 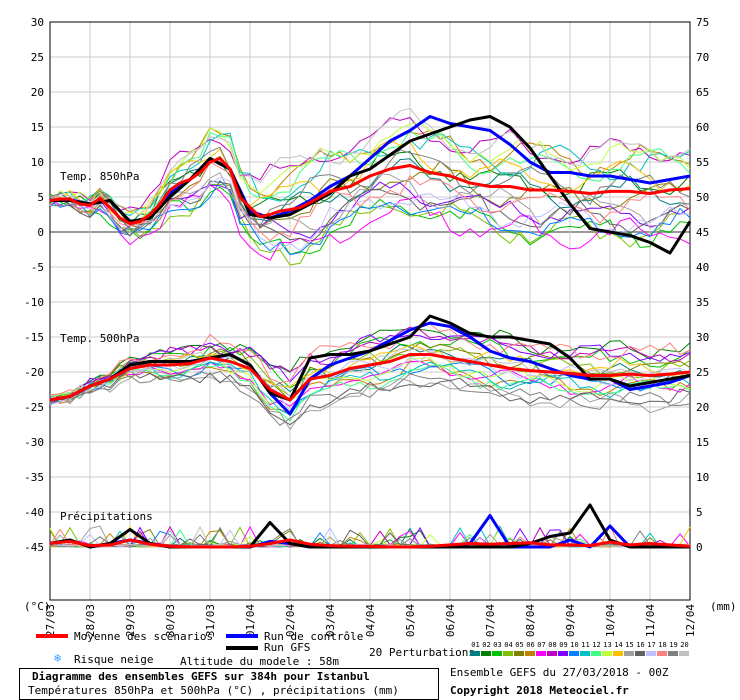 I want to click on perturbation-number: 13, so click(x=607, y=645).